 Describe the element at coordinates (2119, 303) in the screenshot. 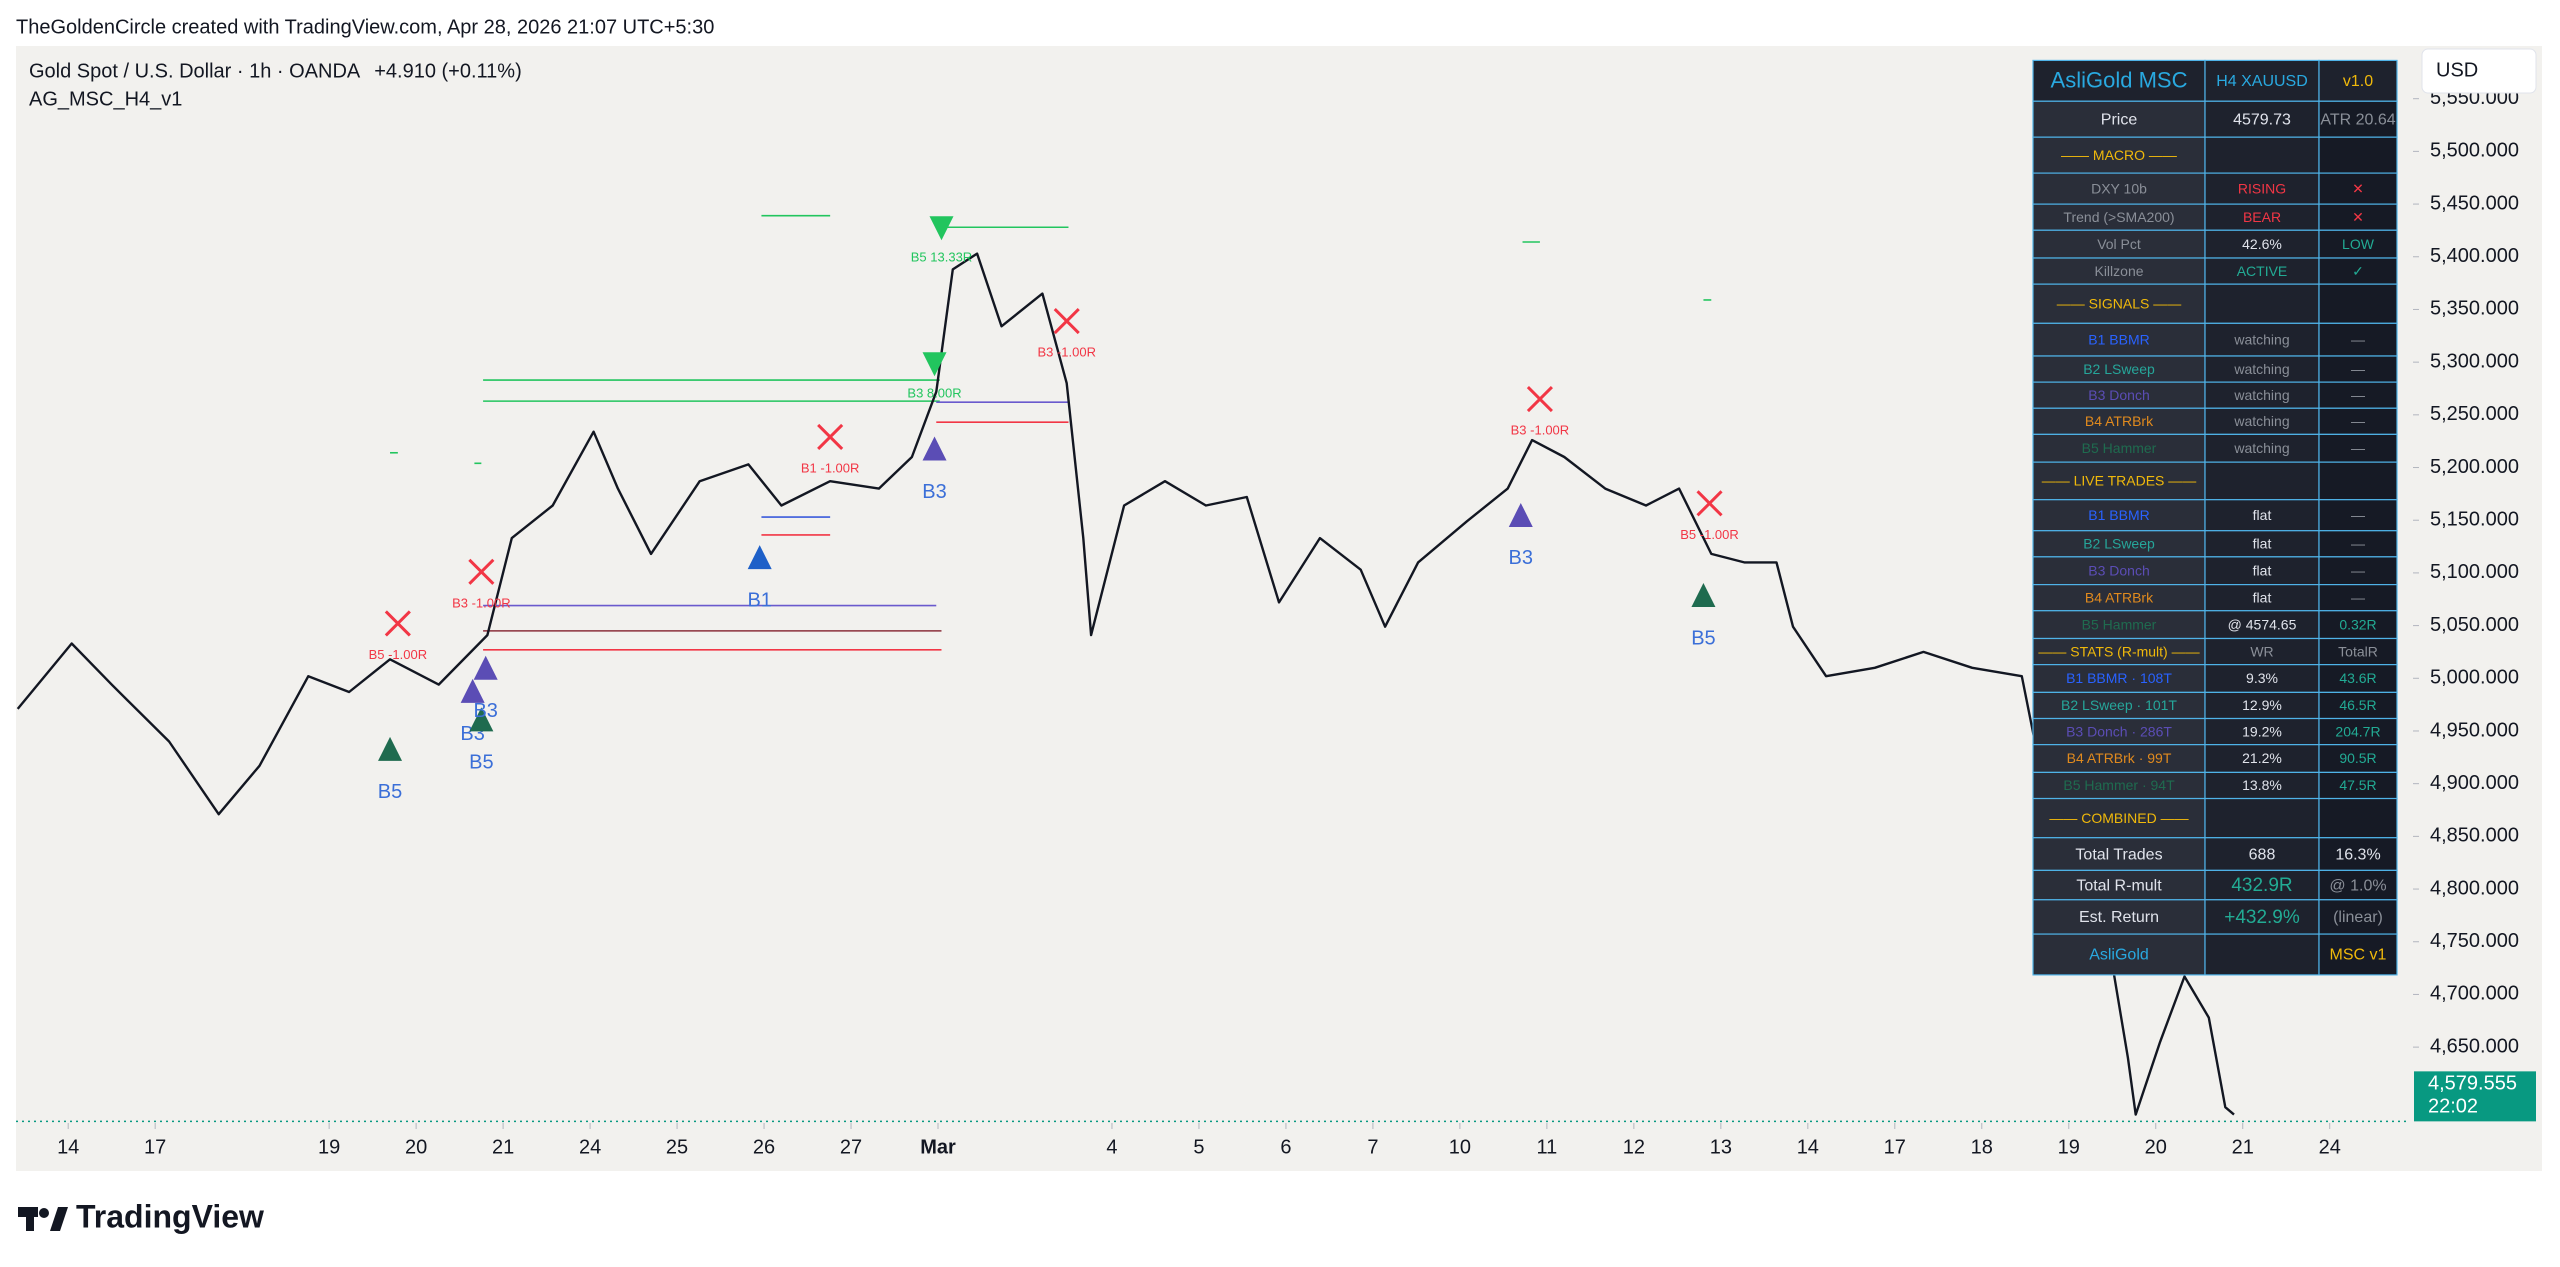

I see `table-text: —— SIGNALS ——` at that location.